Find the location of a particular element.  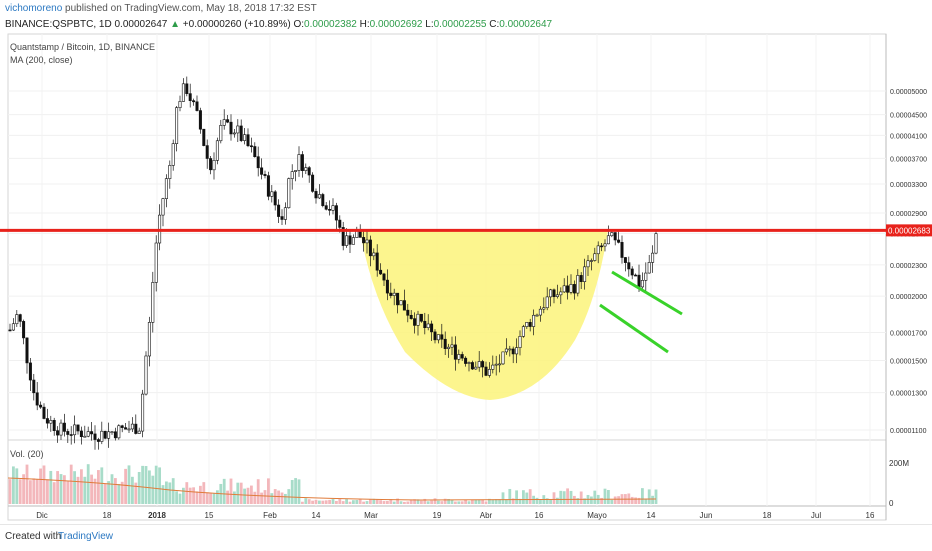

tradingview-logo: TradingView is located at coordinates (86, 536).